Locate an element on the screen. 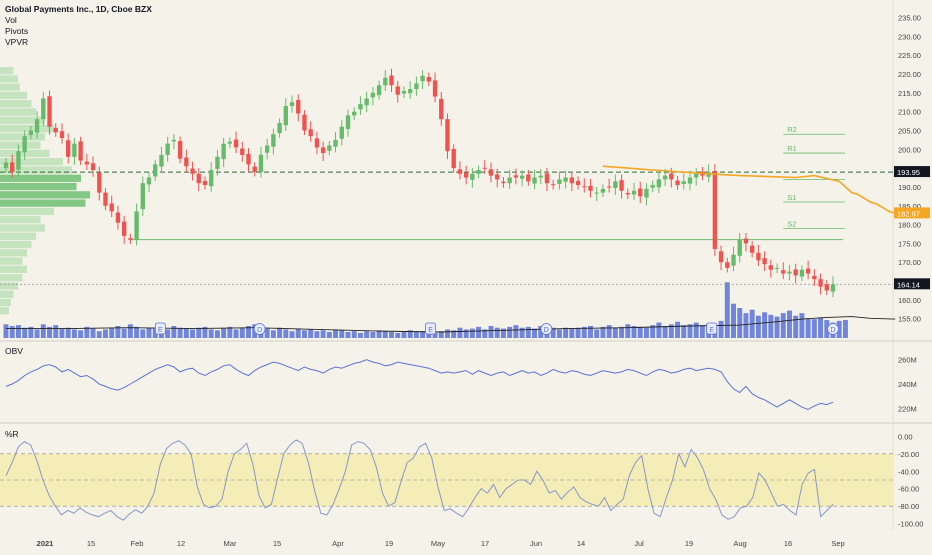  price-tick-label: 230.00 is located at coordinates (909, 36).